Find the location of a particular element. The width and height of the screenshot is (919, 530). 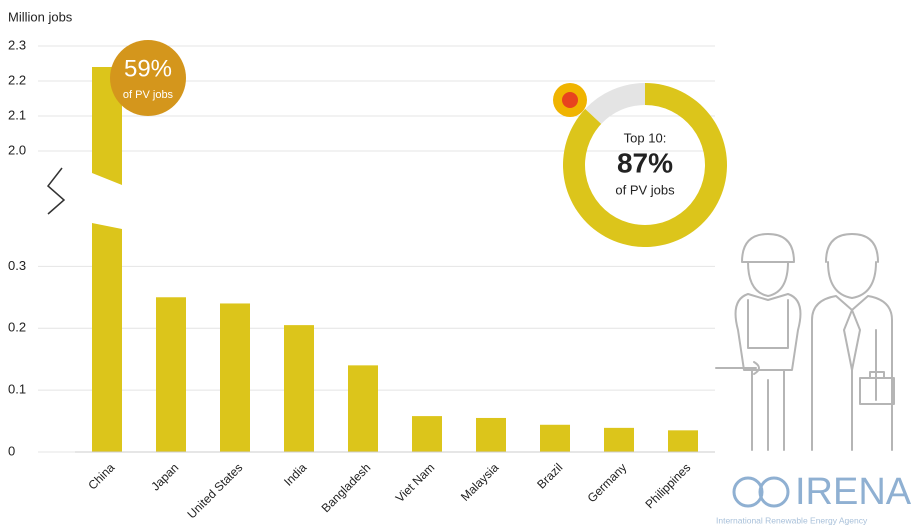

x-tick-label: Germany is located at coordinates (607, 482).